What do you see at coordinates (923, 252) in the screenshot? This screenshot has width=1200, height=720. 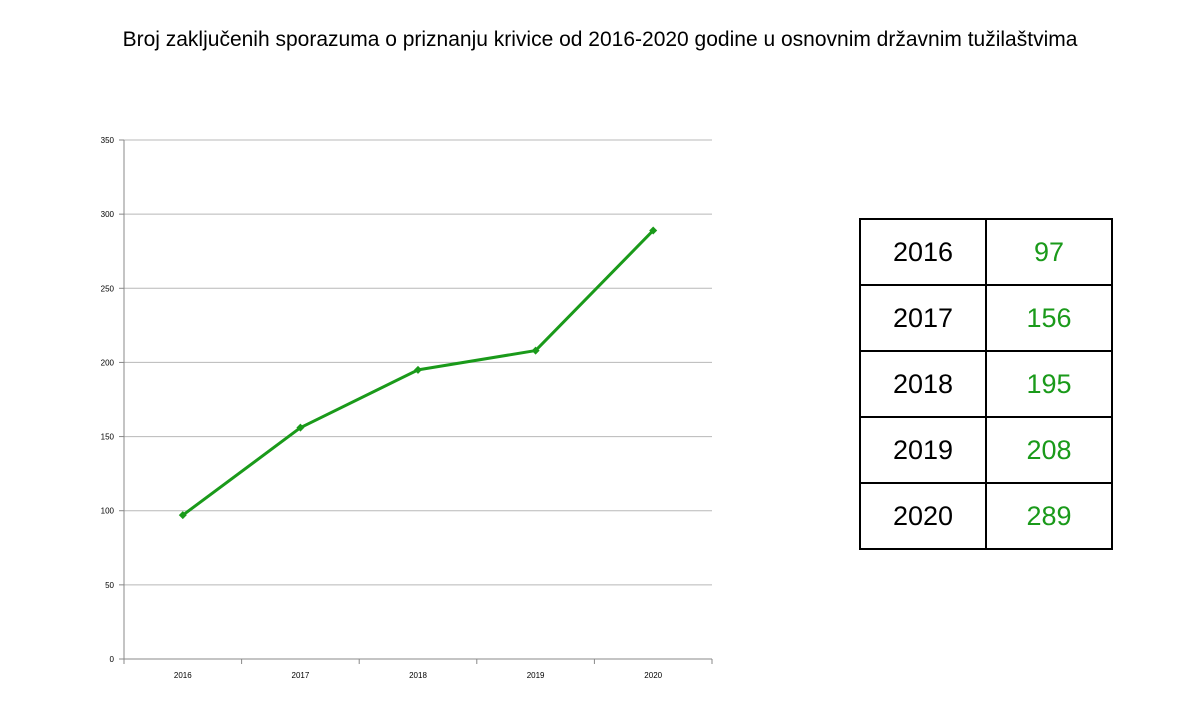 I see `table-year-cell: 2016` at bounding box center [923, 252].